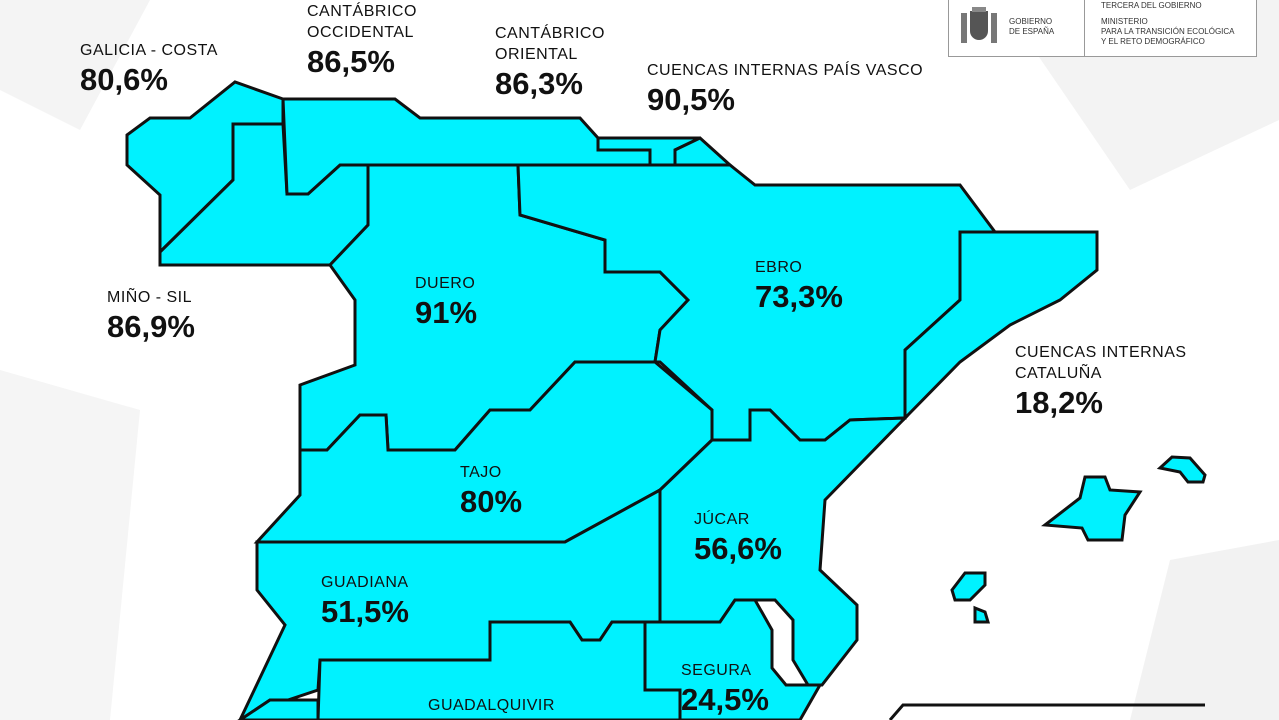 The height and width of the screenshot is (720, 1279). Describe the element at coordinates (785, 70) in the screenshot. I see `basin-name: CUENCAS INTERNAS PAÍS VASCO` at that location.